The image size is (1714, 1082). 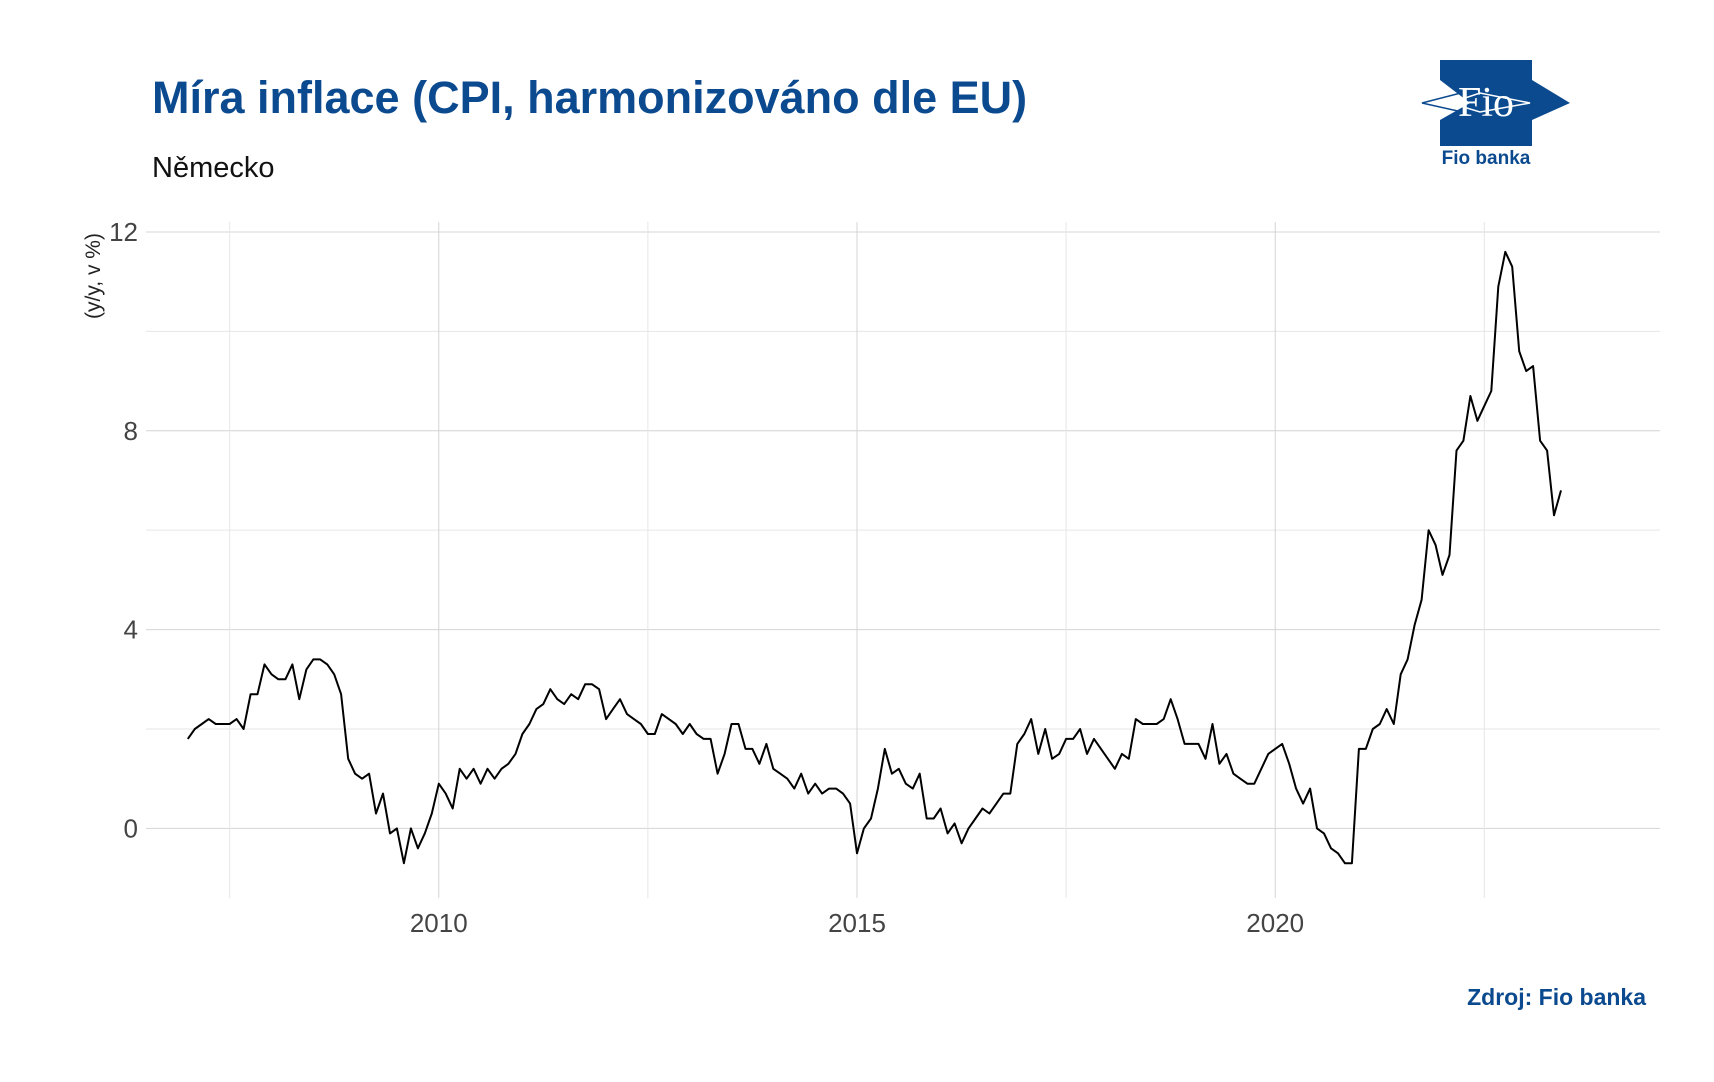 I want to click on page-title: Míra inflace (CPI, harmonizováno dle EU), so click(x=590, y=97).